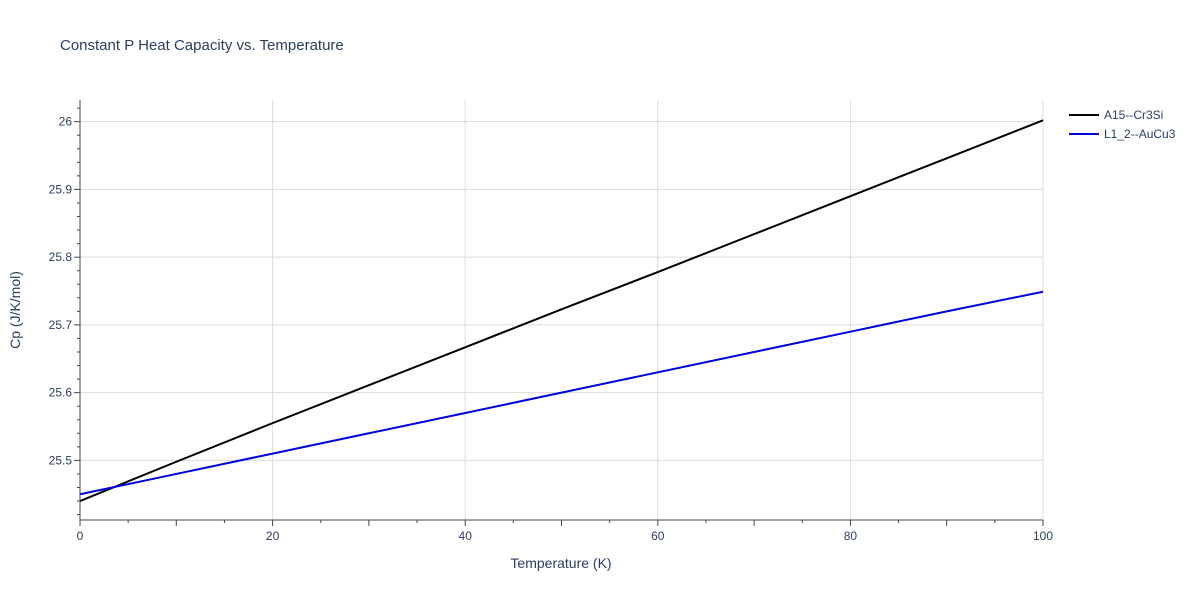  What do you see at coordinates (1043, 536) in the screenshot?
I see `x-tick-label: 100` at bounding box center [1043, 536].